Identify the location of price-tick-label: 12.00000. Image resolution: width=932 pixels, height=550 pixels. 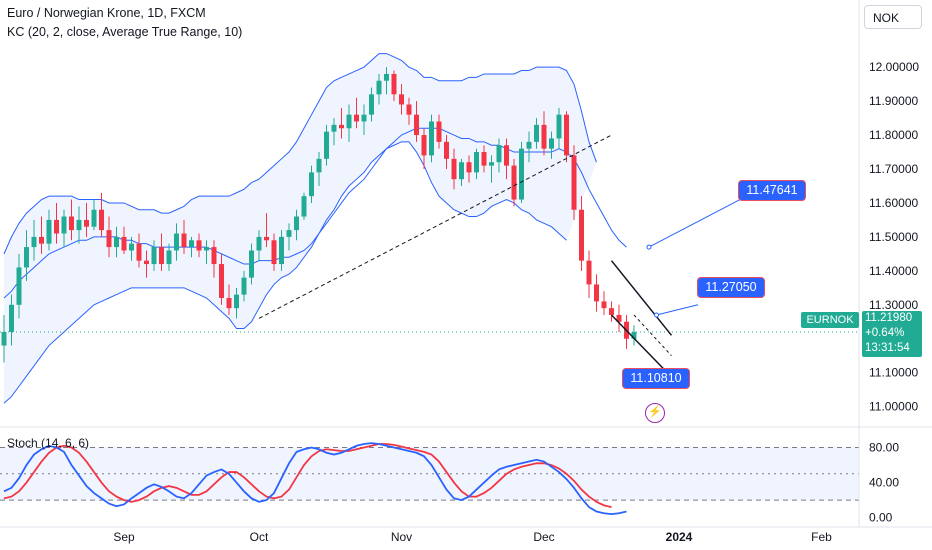
(894, 67).